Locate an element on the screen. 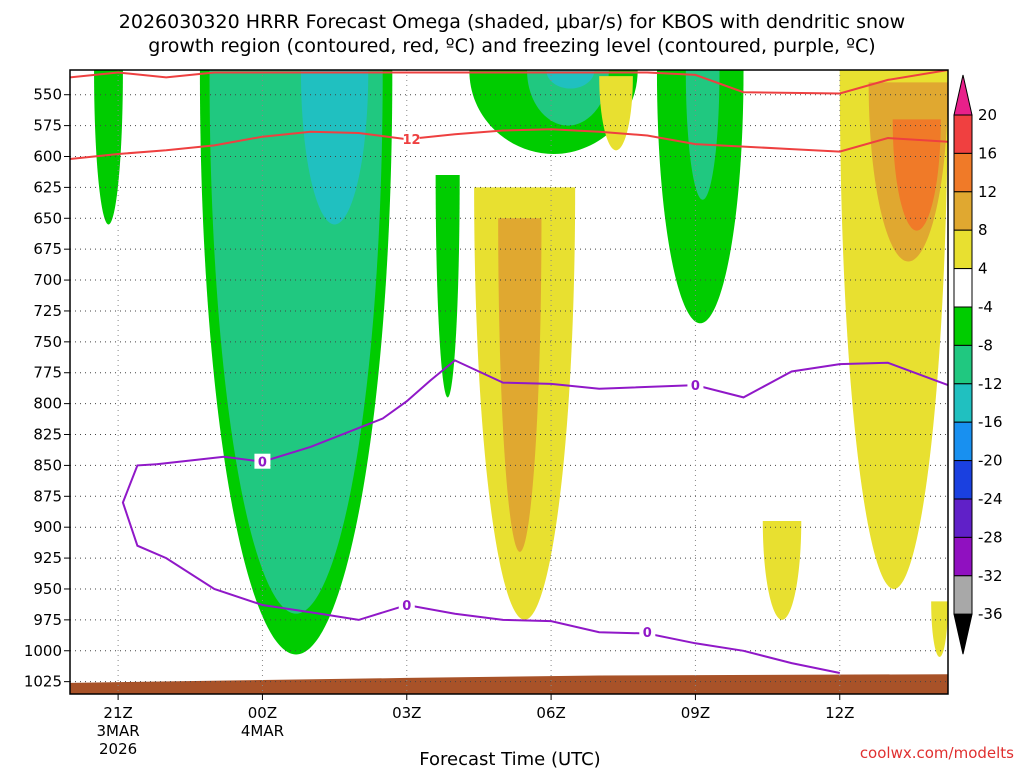 This screenshot has height=768, width=1024. colorbar-label-0: 20 is located at coordinates (987, 115).